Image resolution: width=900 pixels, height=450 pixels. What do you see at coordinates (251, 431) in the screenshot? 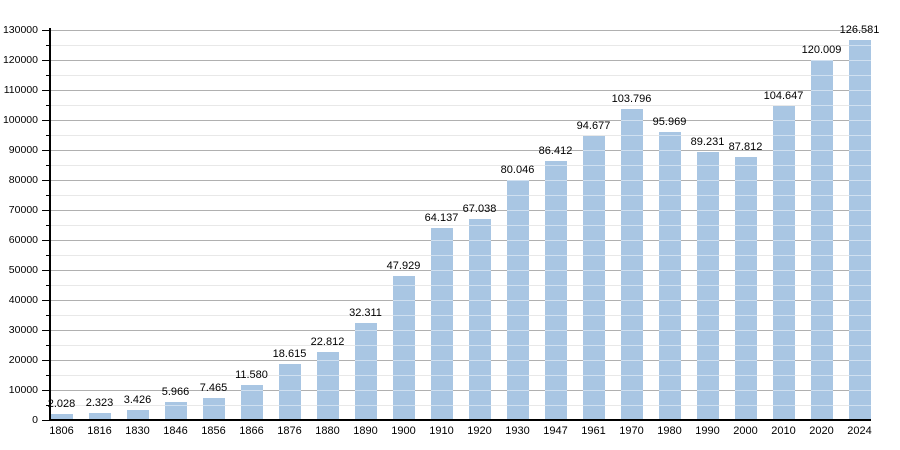
I see `x-tick-label: 1866` at bounding box center [251, 431].